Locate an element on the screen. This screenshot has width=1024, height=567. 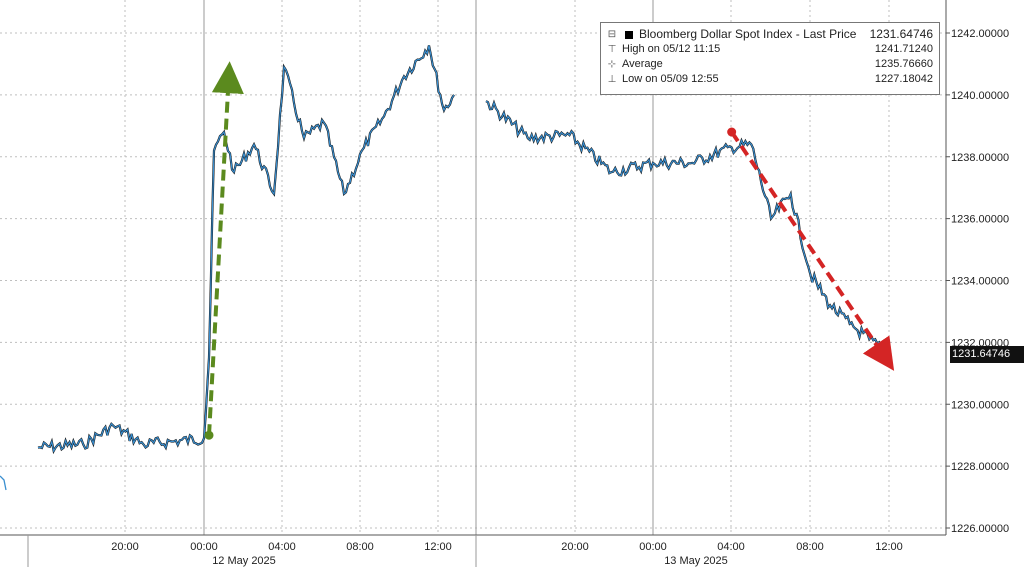
legend-row-high: ⊤ High on 05/12 11:15 1241.71240 is located at coordinates (769, 49).